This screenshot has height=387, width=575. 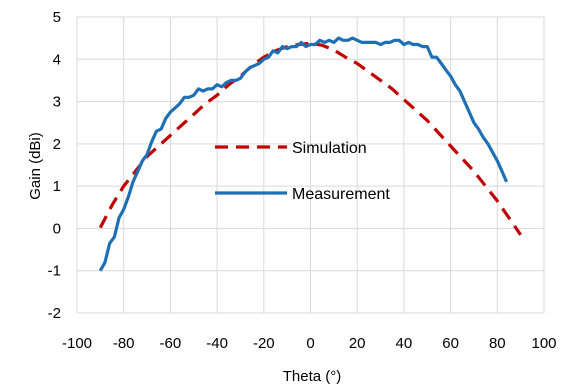 What do you see at coordinates (341, 194) in the screenshot?
I see `legend-label-measurement: Measurement` at bounding box center [341, 194].